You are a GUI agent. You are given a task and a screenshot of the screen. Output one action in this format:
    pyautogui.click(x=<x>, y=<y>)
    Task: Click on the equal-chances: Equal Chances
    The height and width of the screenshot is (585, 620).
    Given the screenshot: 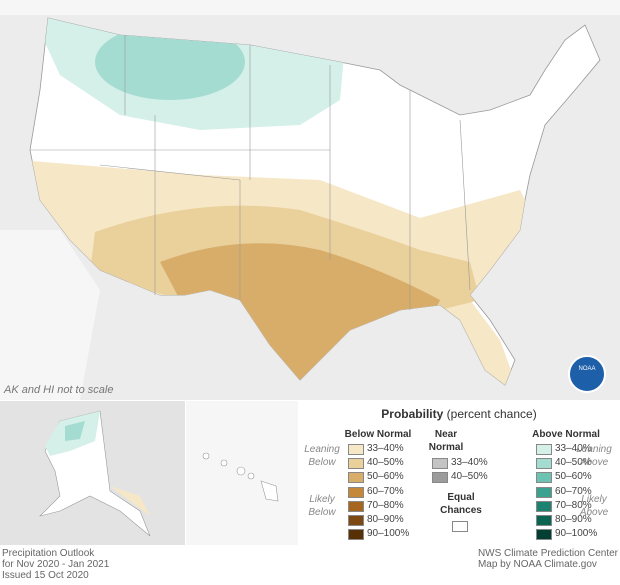 What is the action you would take?
    pyautogui.click(x=461, y=504)
    